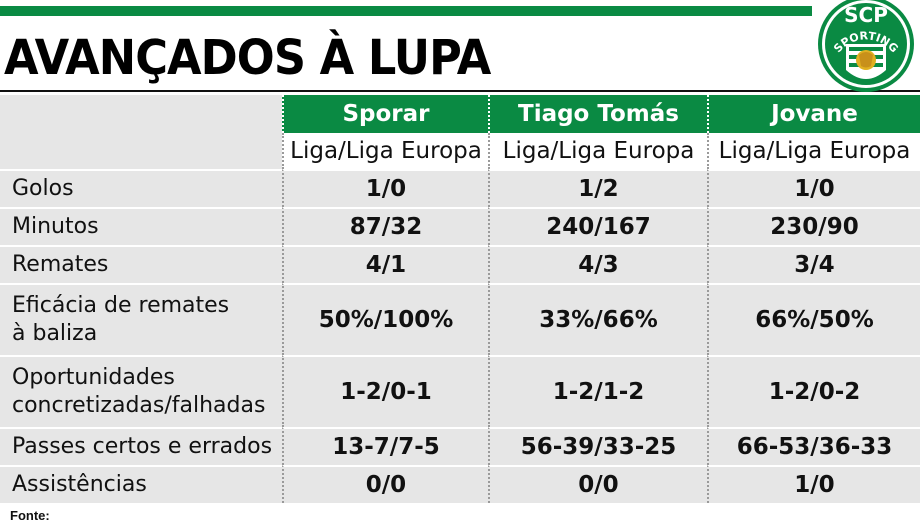 This screenshot has height=523, width=920. I want to click on stat-value: 66%/50%, so click(813, 319).